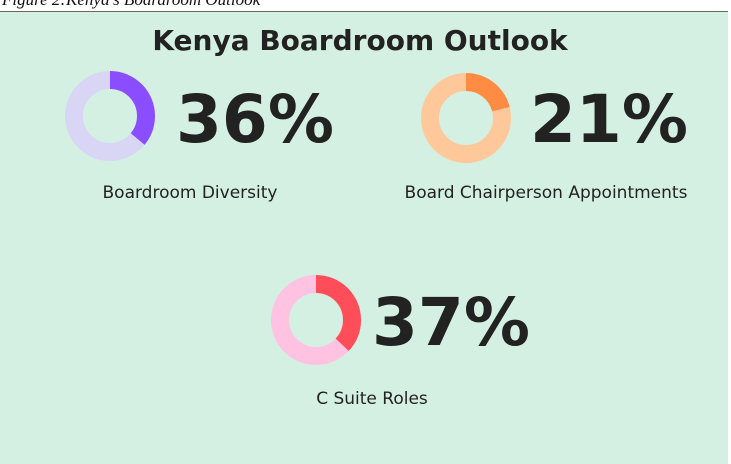 This screenshot has height=464, width=731. What do you see at coordinates (131, 4) in the screenshot?
I see `caption: Figure 2:Kenya's Boardroom Outlook` at bounding box center [131, 4].